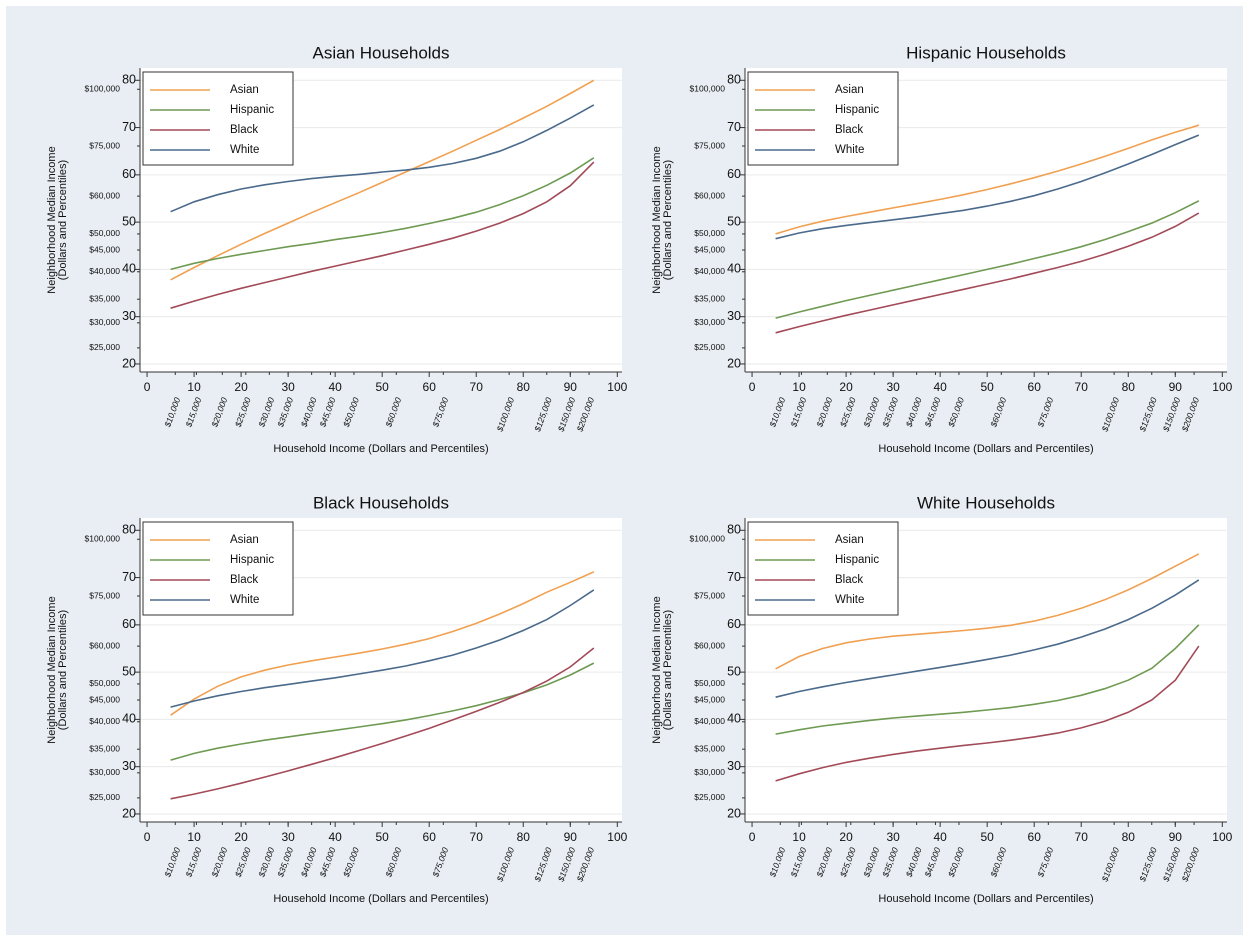  What do you see at coordinates (1176, 837) in the screenshot?
I see `x-tick-label: 90` at bounding box center [1176, 837].